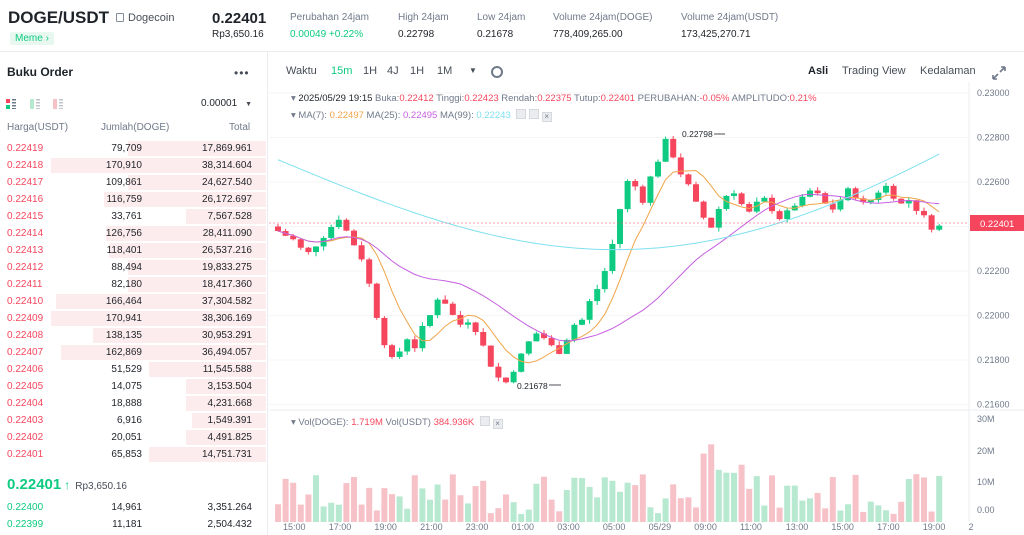 Image resolution: width=1024 pixels, height=535 pixels. I want to click on bid-row: 0.22399 11,181 2,504.432, so click(134, 524).